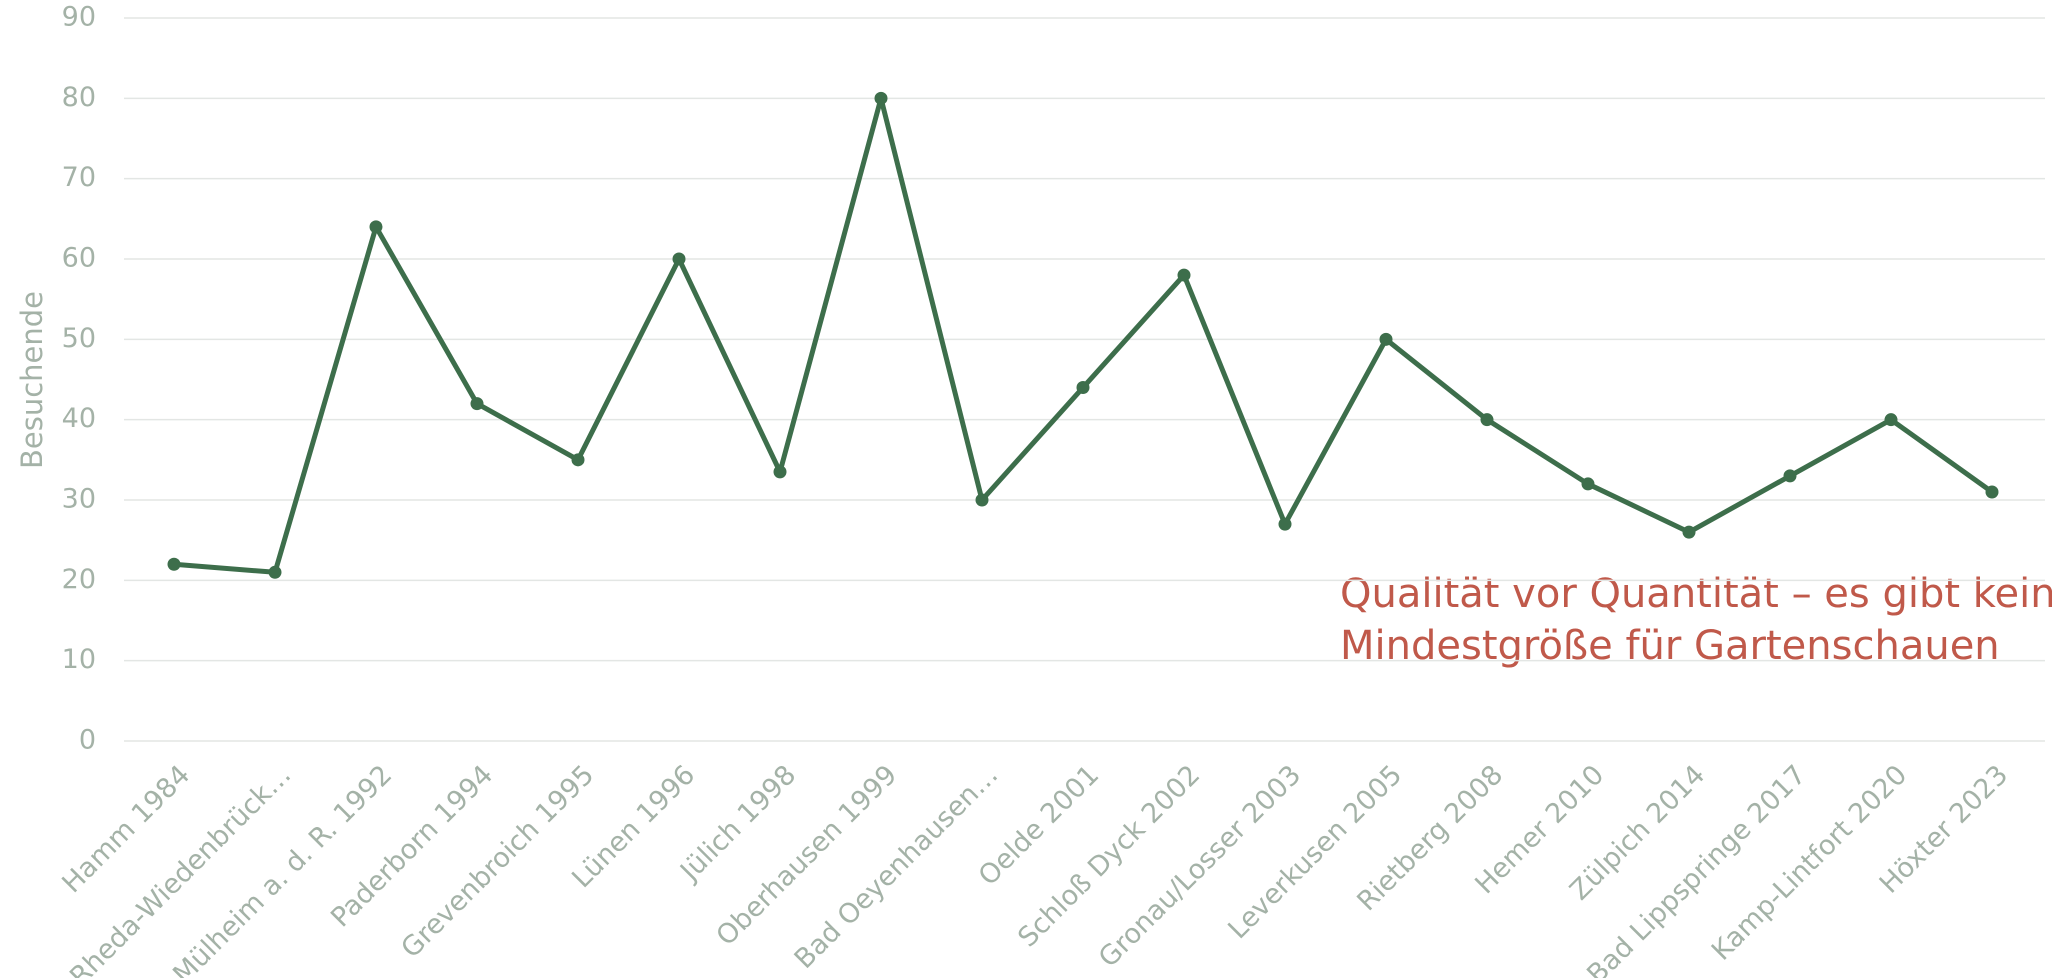  What do you see at coordinates (1315, 852) in the screenshot?
I see `x-tick-label: Leverkusen 2005` at bounding box center [1315, 852].